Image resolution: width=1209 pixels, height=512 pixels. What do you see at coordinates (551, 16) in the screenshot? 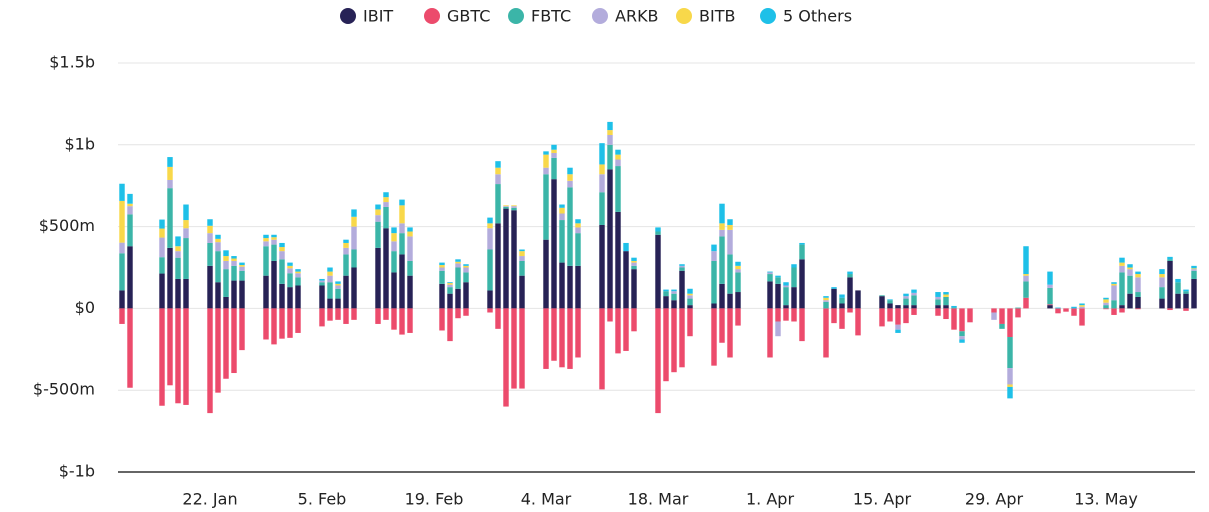
I see `legend-label: FBTC` at bounding box center [551, 16].